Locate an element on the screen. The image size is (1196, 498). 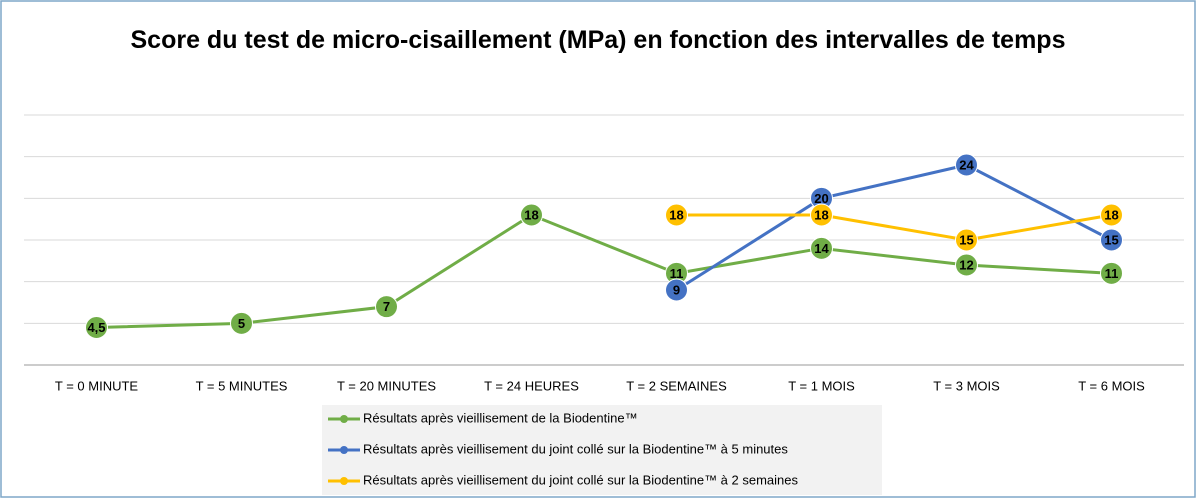
x-tick-label: T = 20 MINUTES is located at coordinates (386, 385).